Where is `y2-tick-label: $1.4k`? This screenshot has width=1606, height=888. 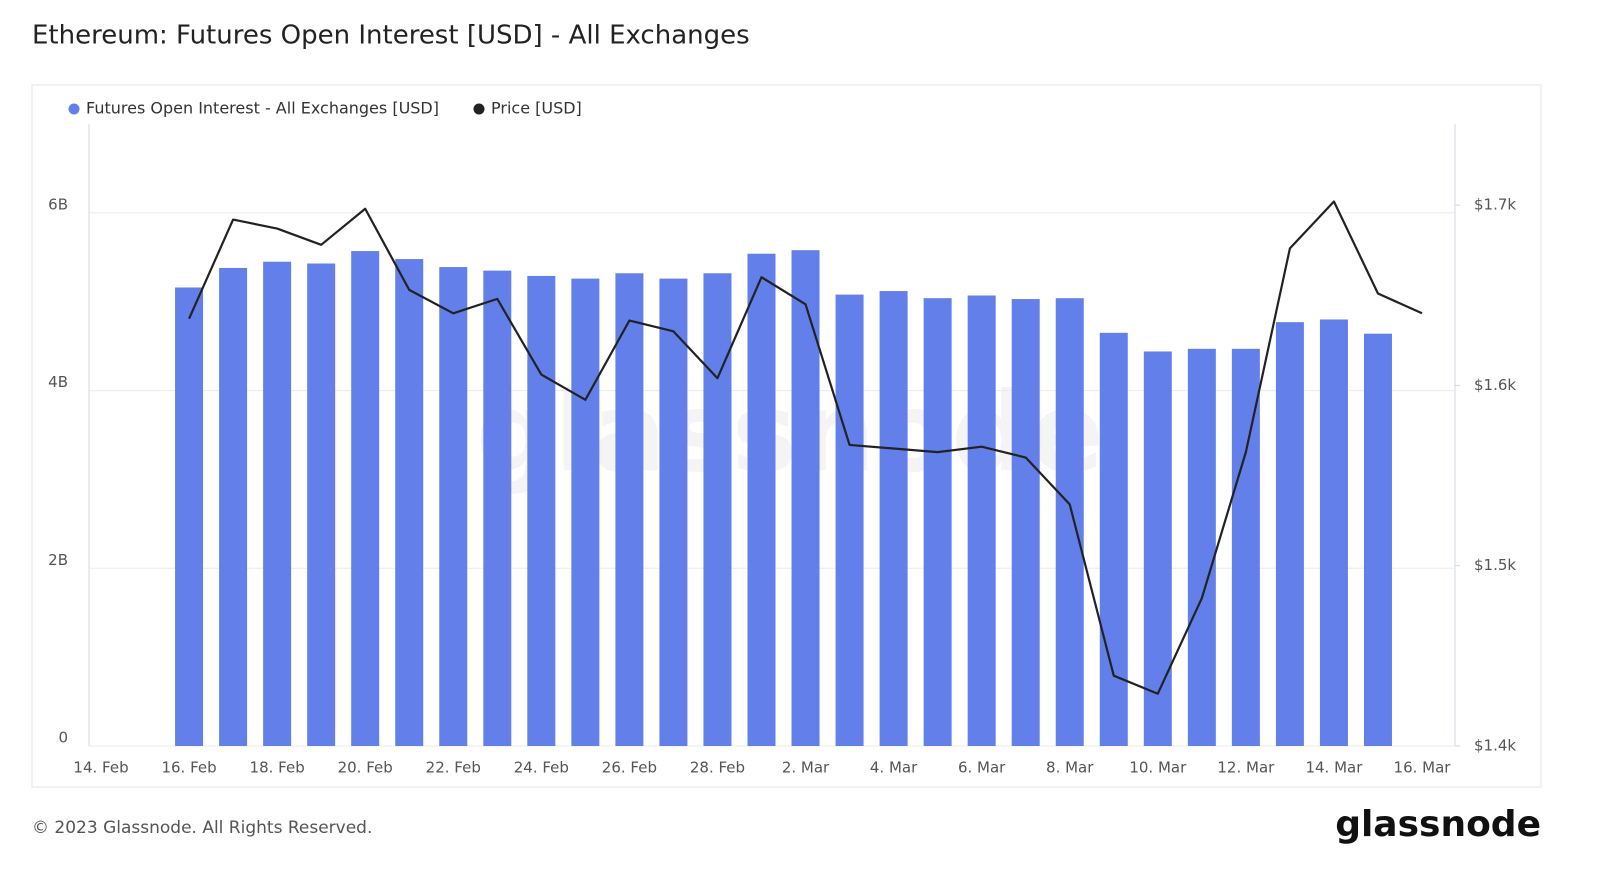 y2-tick-label: $1.4k is located at coordinates (1495, 746).